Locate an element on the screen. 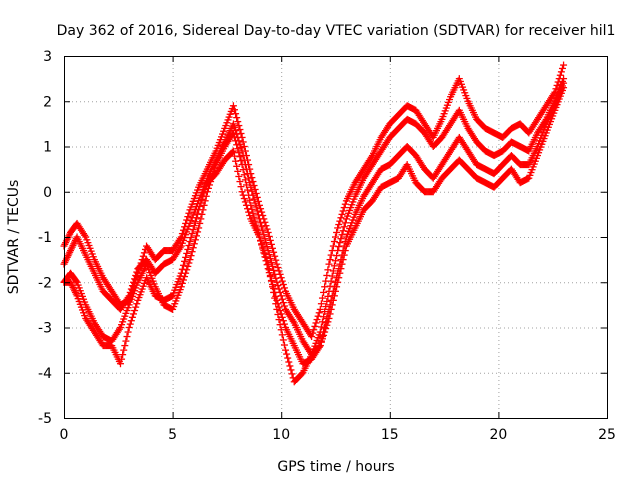 The image size is (640, 480). x-tick-labels: 0 5 10 15 20 25 is located at coordinates (338, 435).